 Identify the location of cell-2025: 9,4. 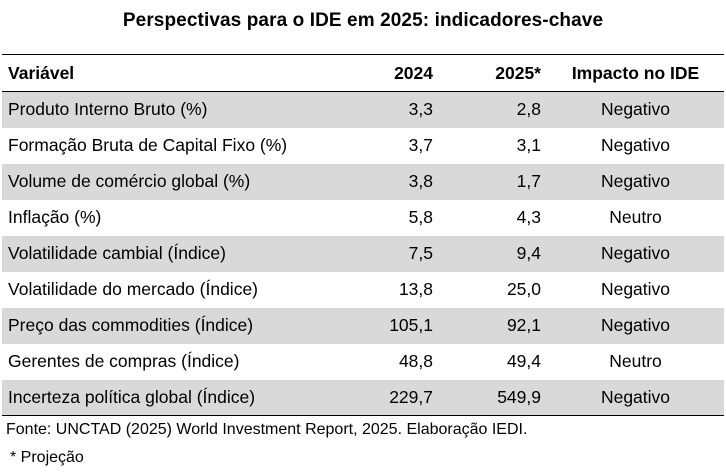
(493, 253).